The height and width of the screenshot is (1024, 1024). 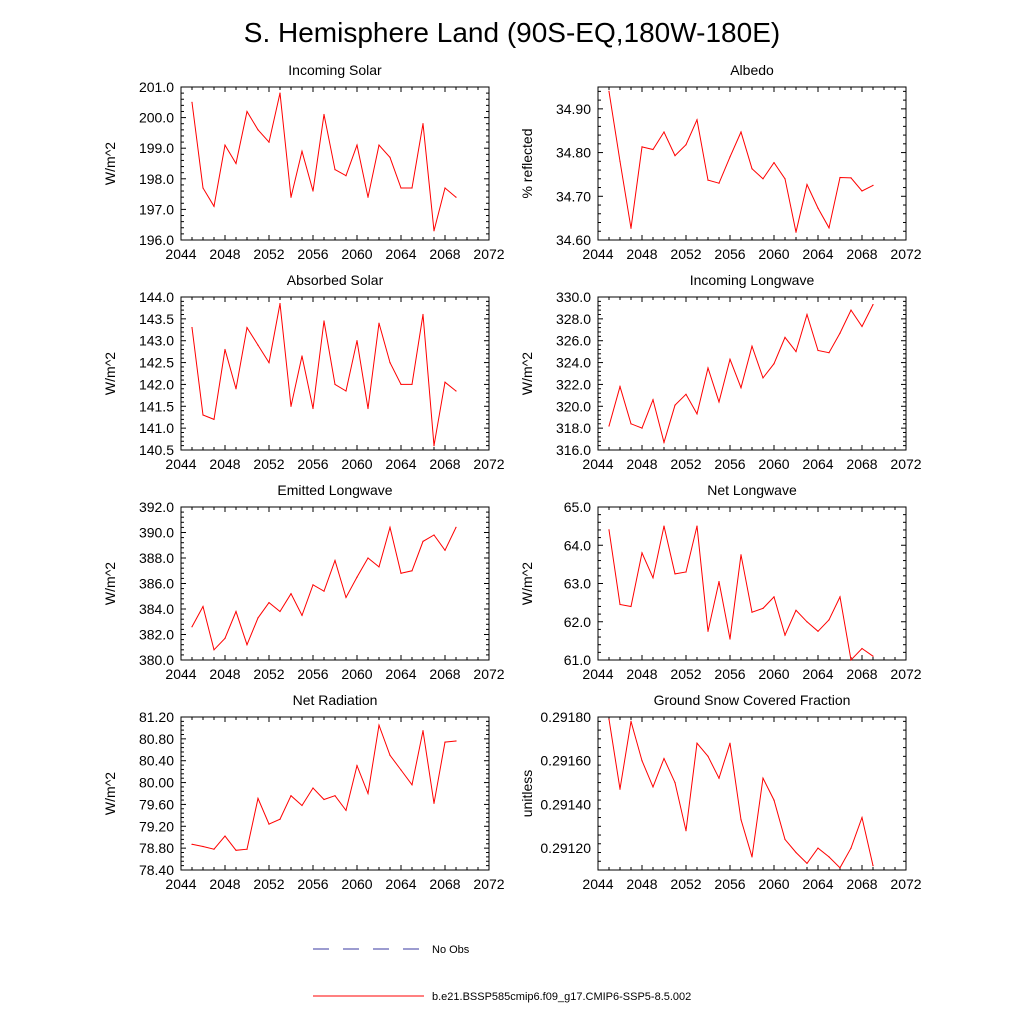 What do you see at coordinates (577, 584) in the screenshot?
I see `y-tick-label: 63.0` at bounding box center [577, 584].